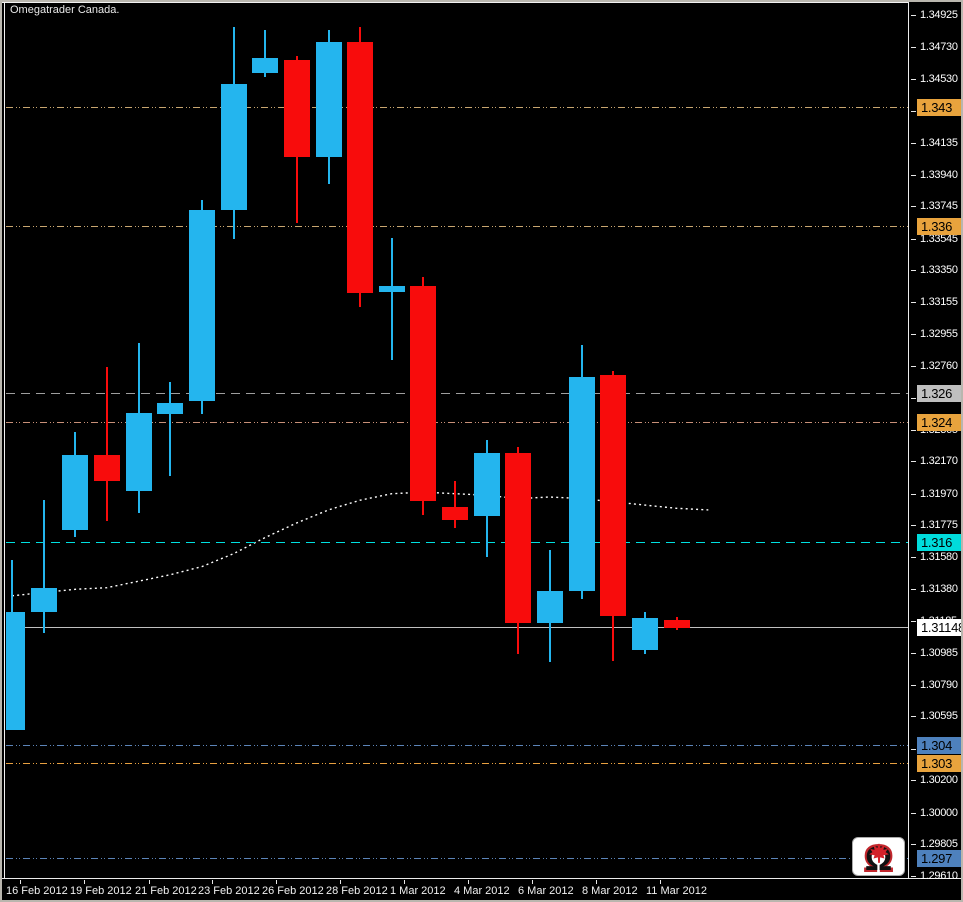 The height and width of the screenshot is (902, 963). What do you see at coordinates (939, 763) in the screenshot?
I see `level-price-badge: 1.303` at bounding box center [939, 763].